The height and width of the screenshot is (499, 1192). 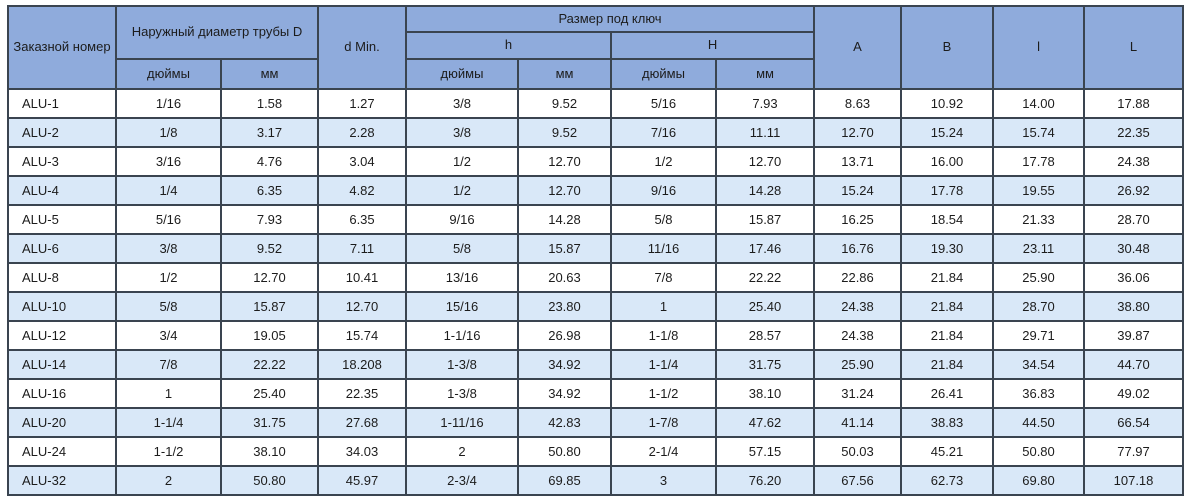 I want to click on value-cell: 50.80, so click(x=1039, y=451).